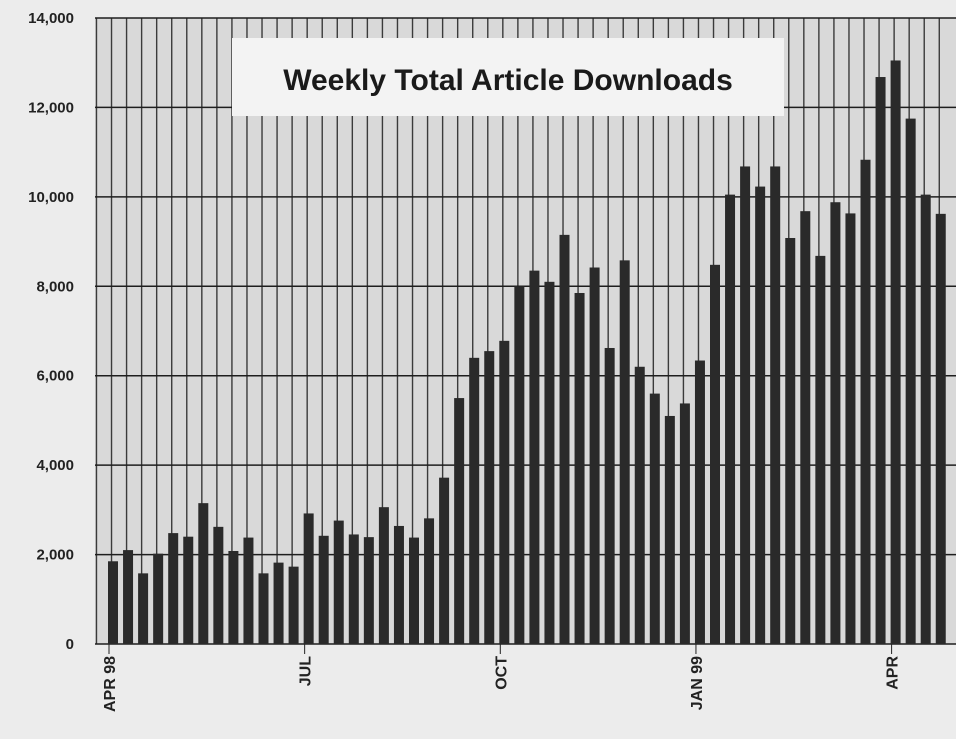 The height and width of the screenshot is (739, 956). Describe the element at coordinates (55, 286) in the screenshot. I see `y-tick-label: 8,000` at that location.